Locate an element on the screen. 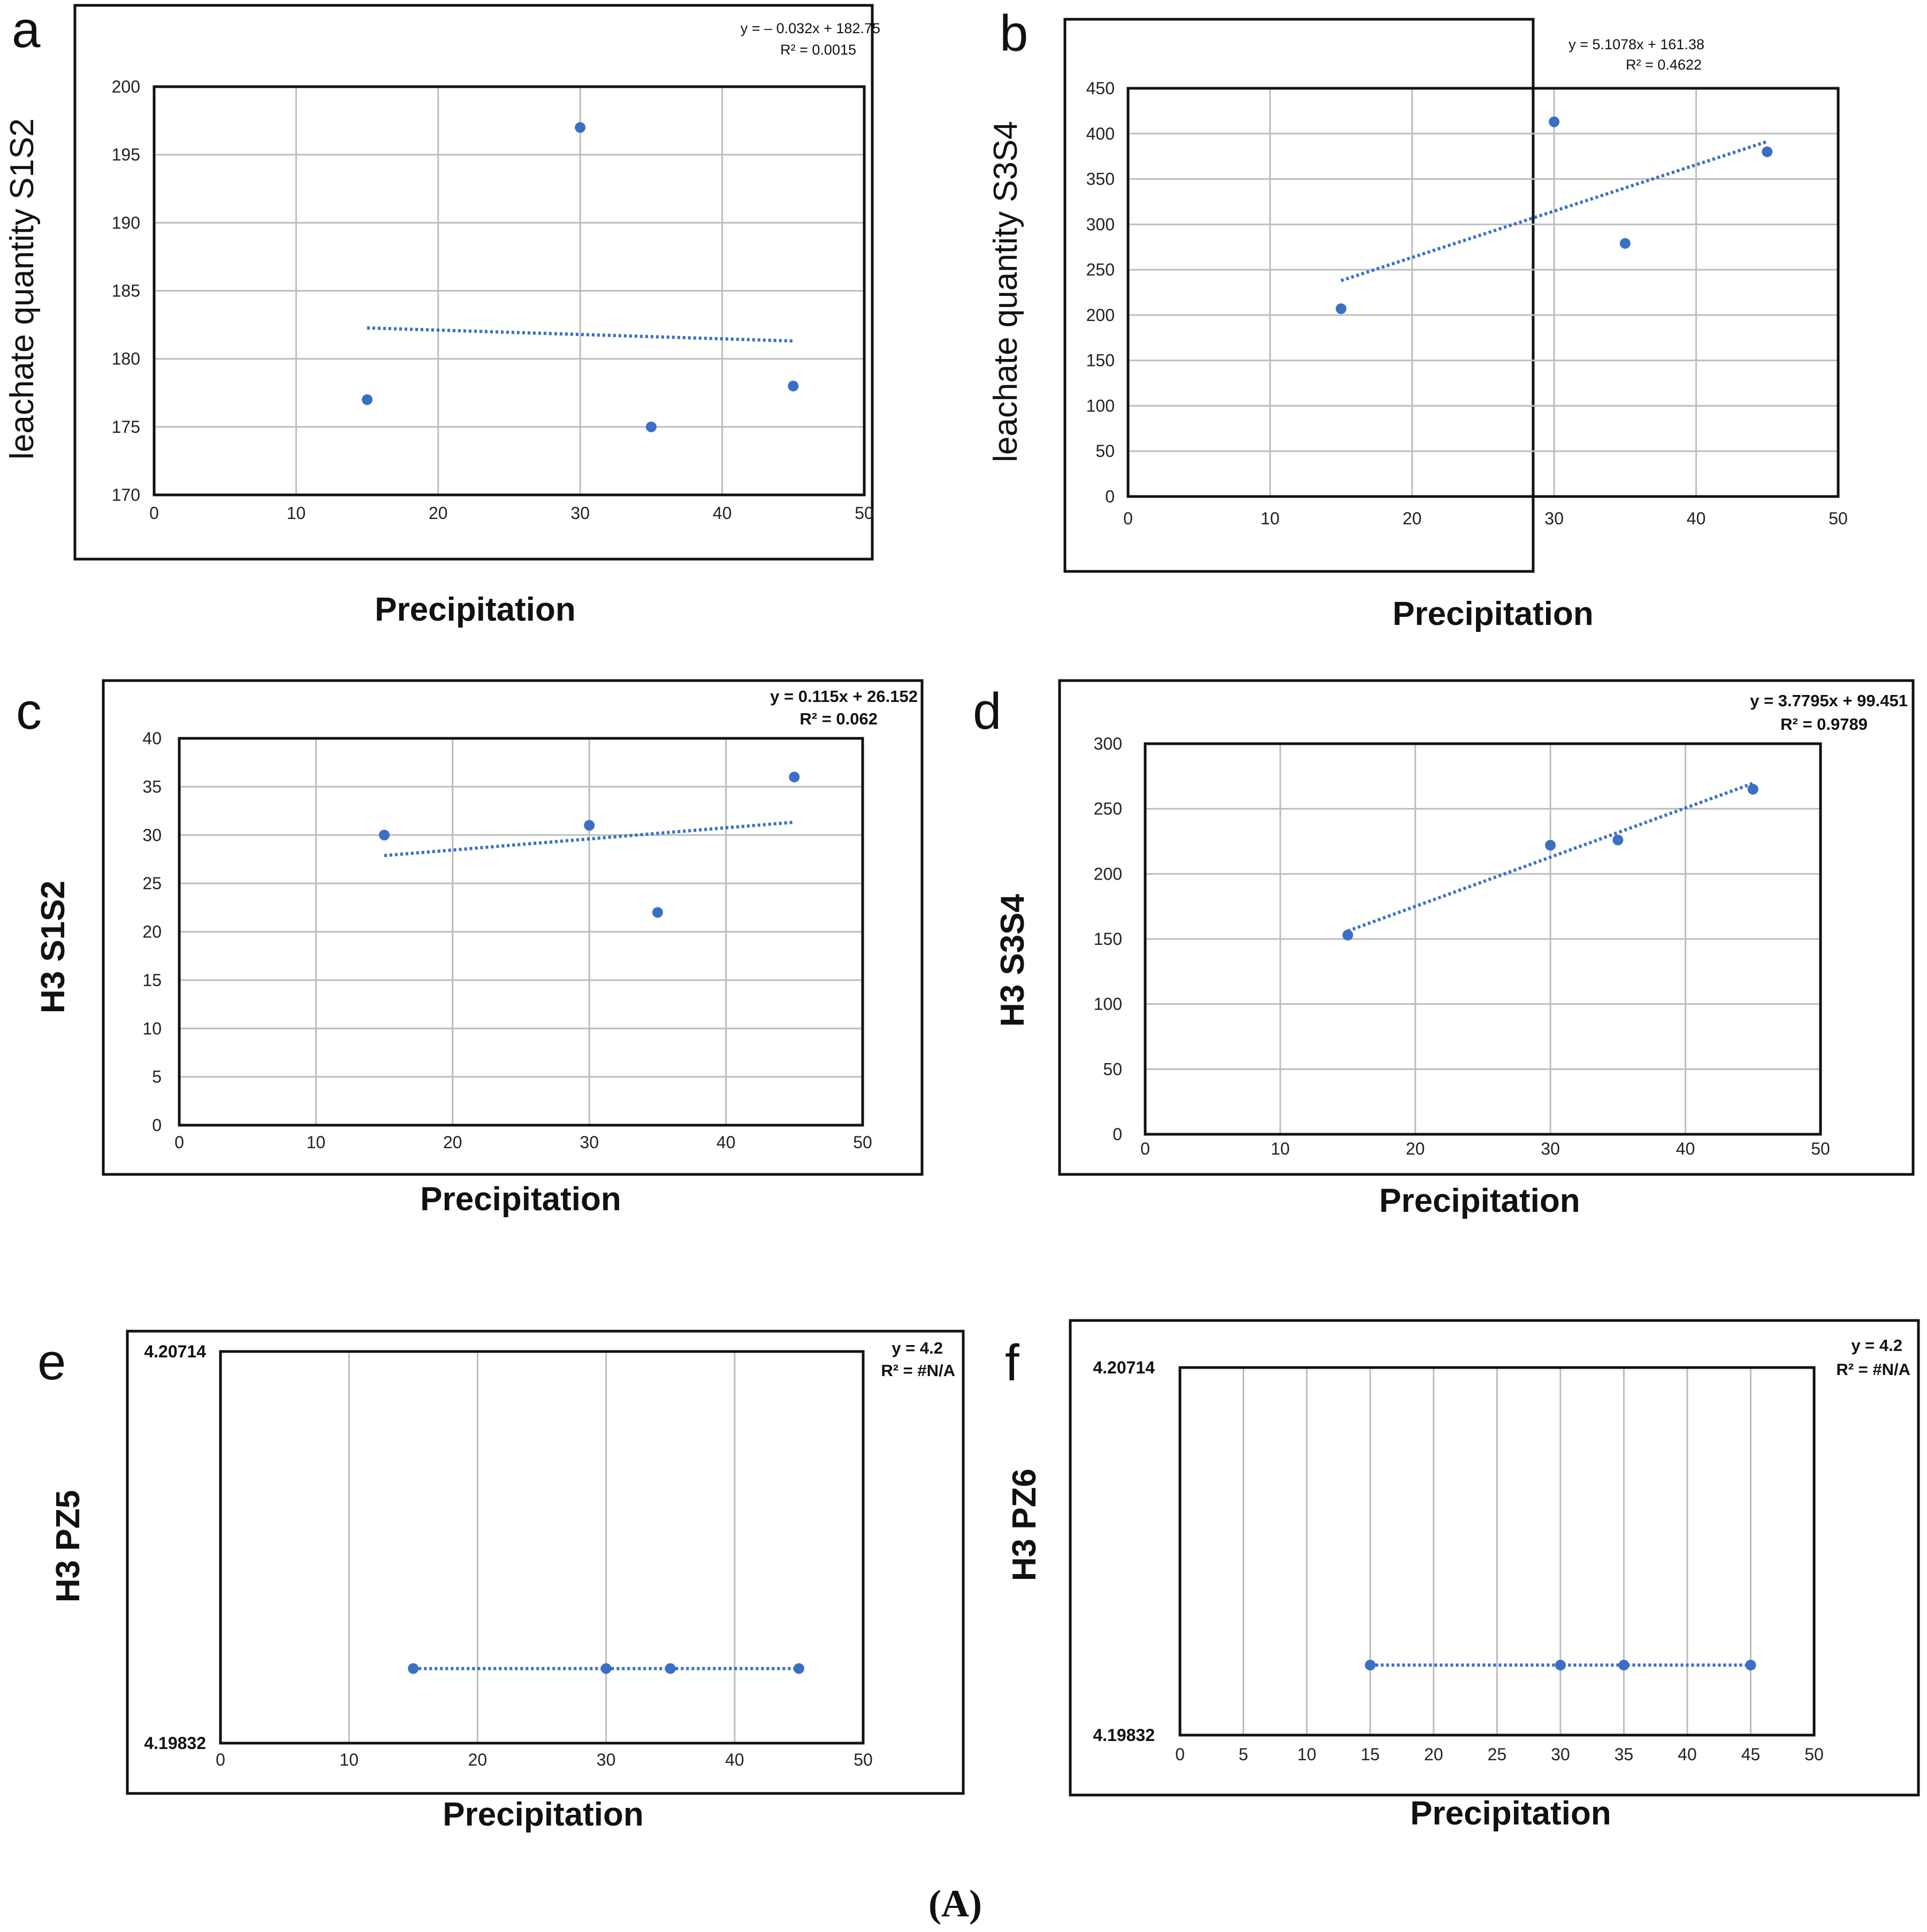 The height and width of the screenshot is (1932, 1927). trendline-equation: y = 3.7795x + 99.451 is located at coordinates (1829, 700).